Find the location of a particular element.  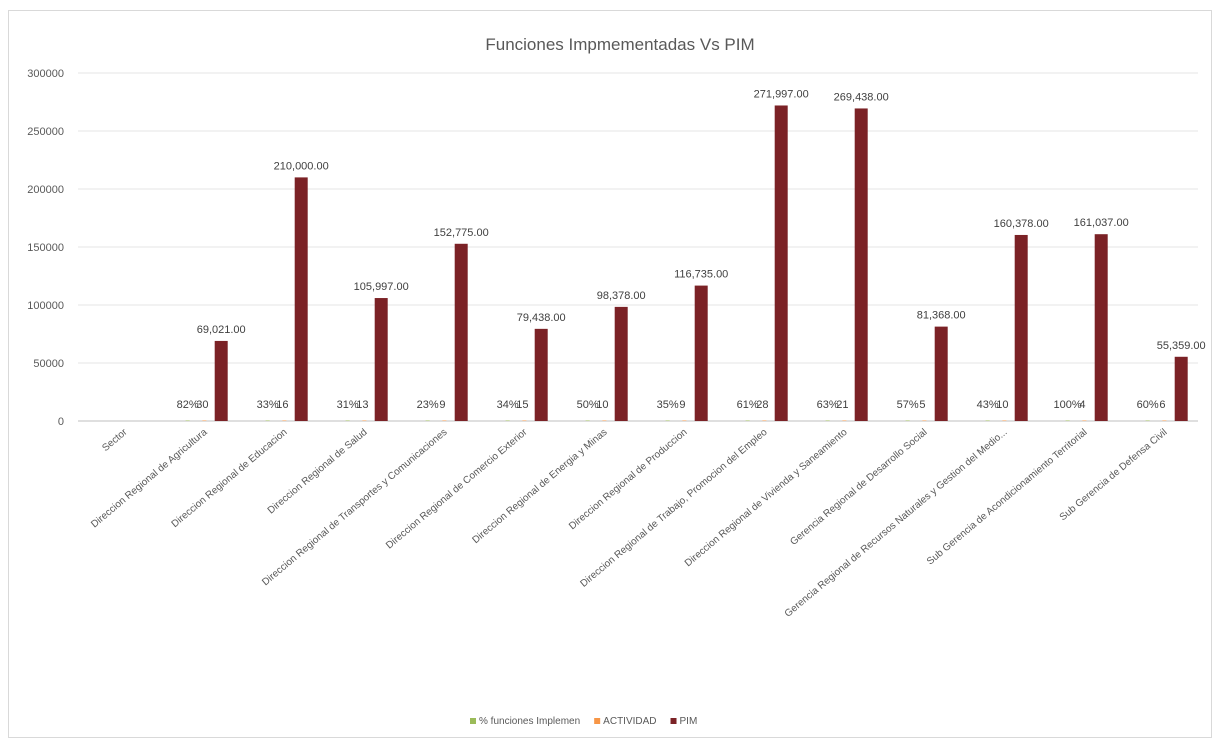

pct-data-label: 35% is located at coordinates (668, 405).